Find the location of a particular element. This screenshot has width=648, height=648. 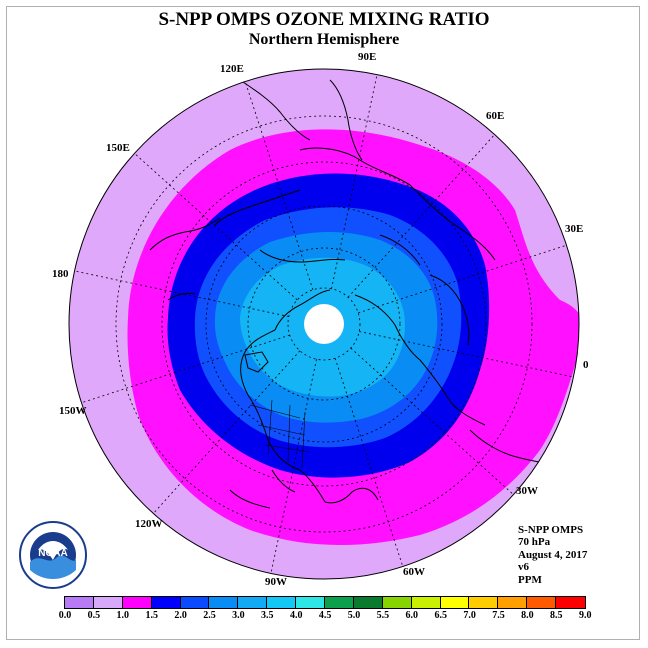

color-scale-tick-label: 8.0 is located at coordinates (527, 615).